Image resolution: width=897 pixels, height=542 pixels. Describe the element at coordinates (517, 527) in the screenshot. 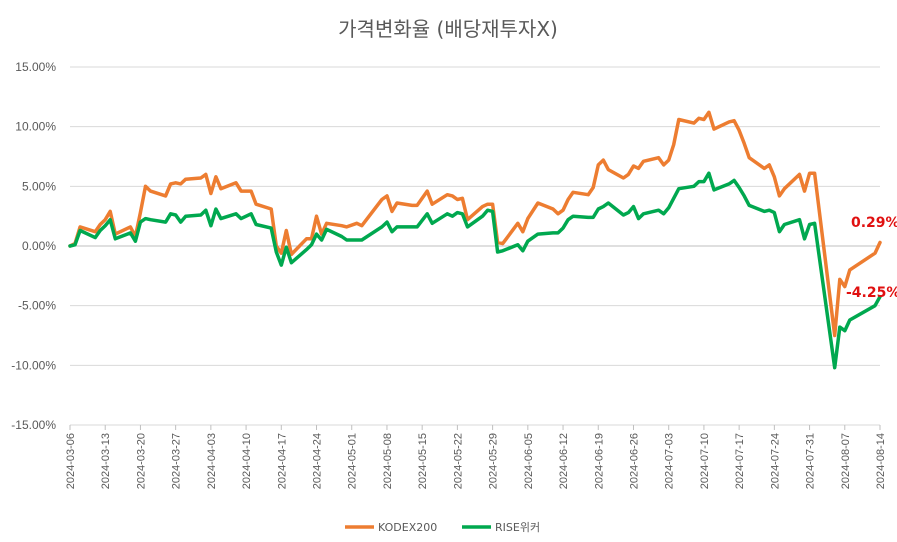

I see `legend-label: RISE위커` at that location.